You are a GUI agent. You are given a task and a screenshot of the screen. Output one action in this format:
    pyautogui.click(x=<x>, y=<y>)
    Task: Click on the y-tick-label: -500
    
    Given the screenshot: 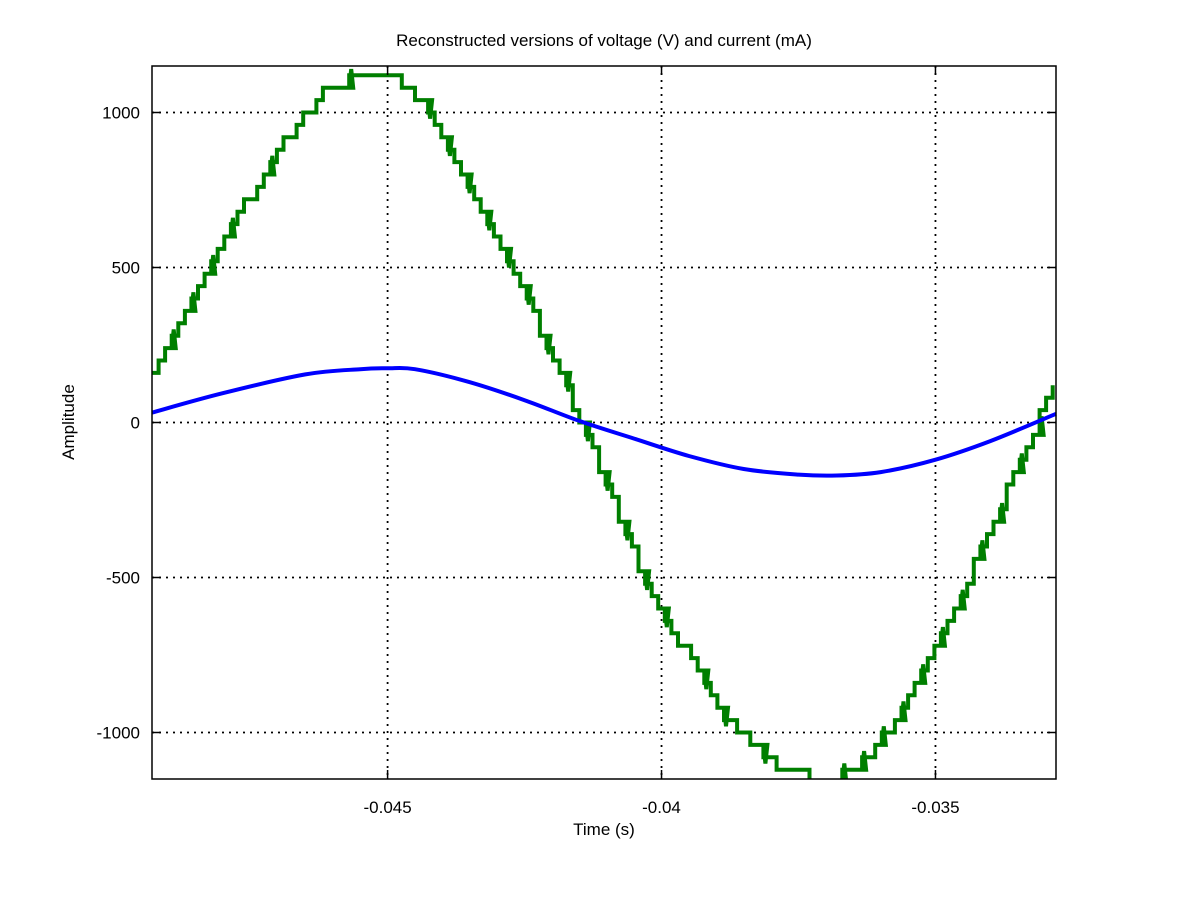 What is the action you would take?
    pyautogui.click(x=123, y=578)
    